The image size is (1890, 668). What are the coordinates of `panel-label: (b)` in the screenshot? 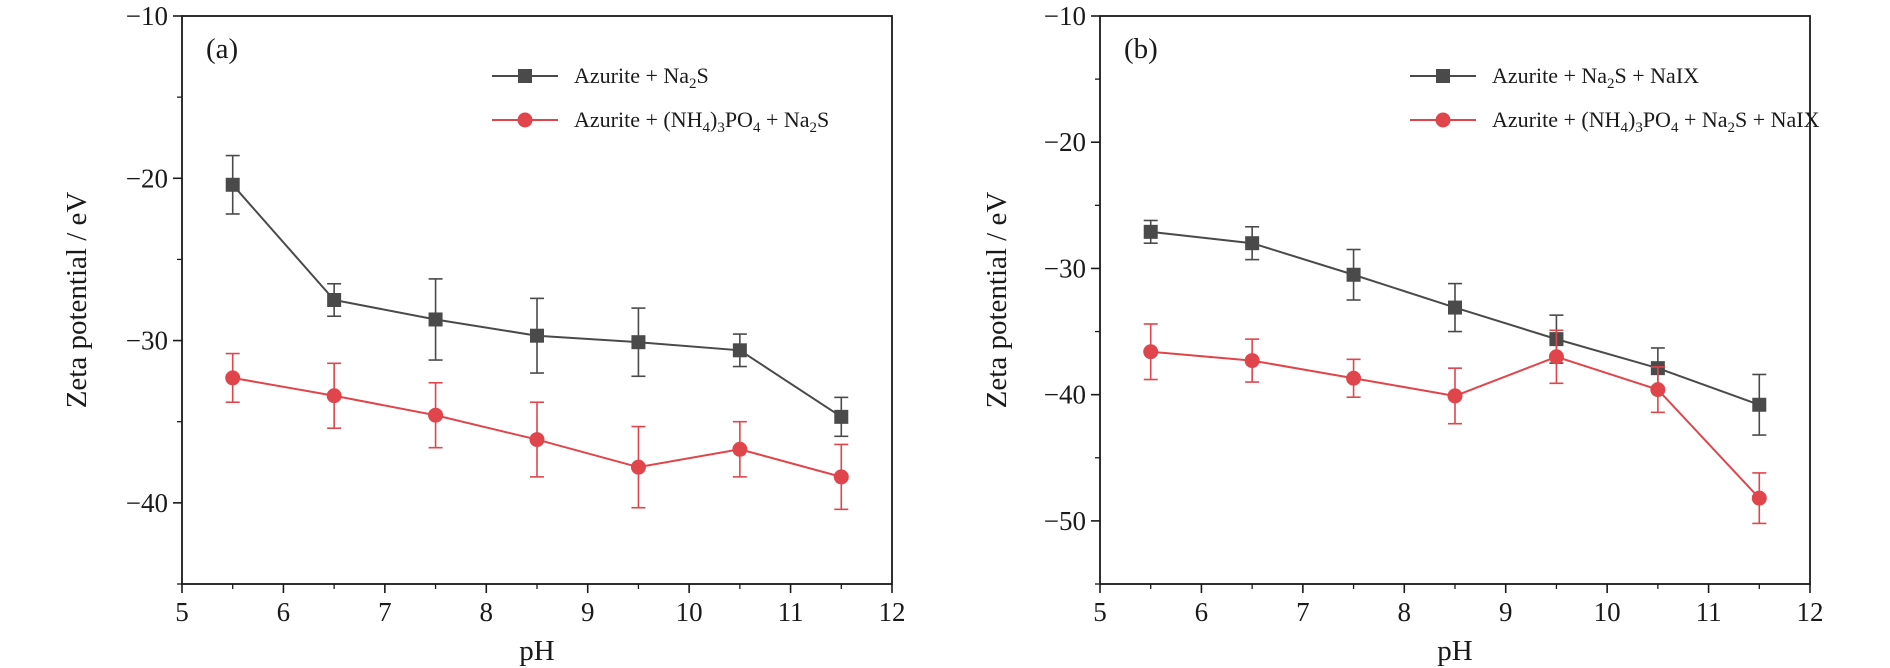 It's located at (1141, 49).